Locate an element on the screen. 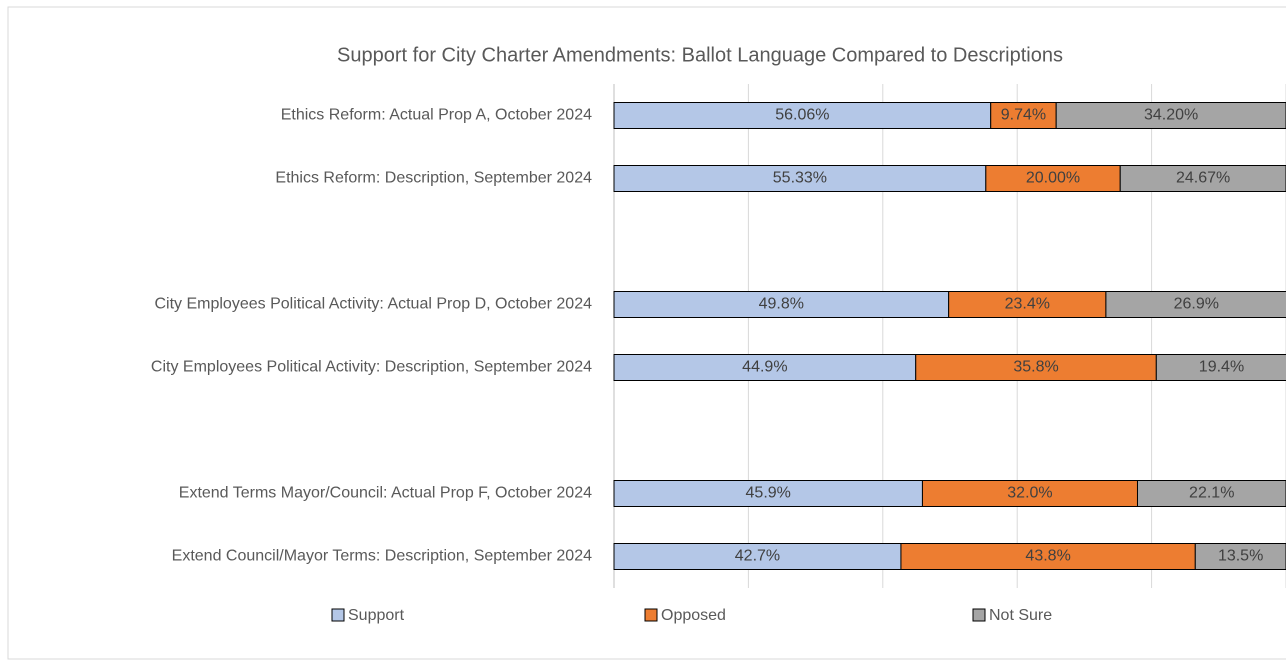 This screenshot has height=667, width=1286. data-label: 55.33% is located at coordinates (800, 178).